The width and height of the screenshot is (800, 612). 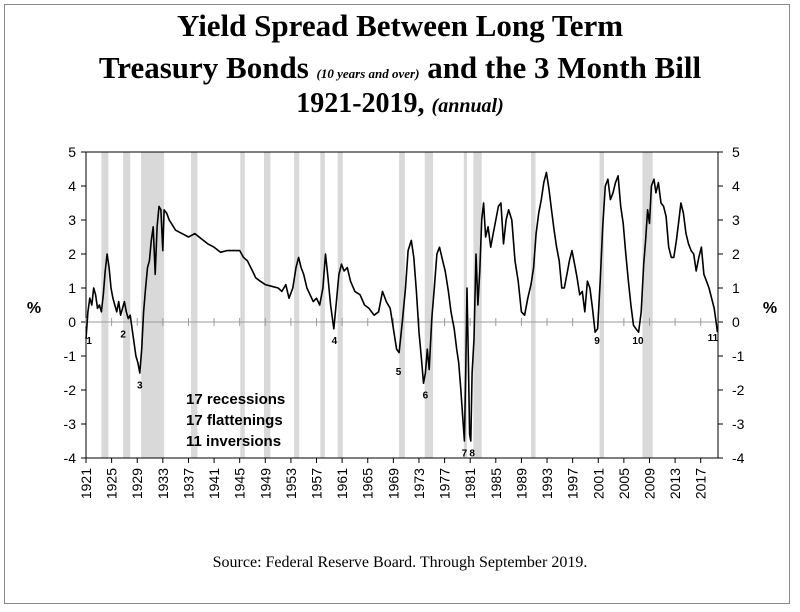 What do you see at coordinates (140, 385) in the screenshot?
I see `inversion-marker-label: 3` at bounding box center [140, 385].